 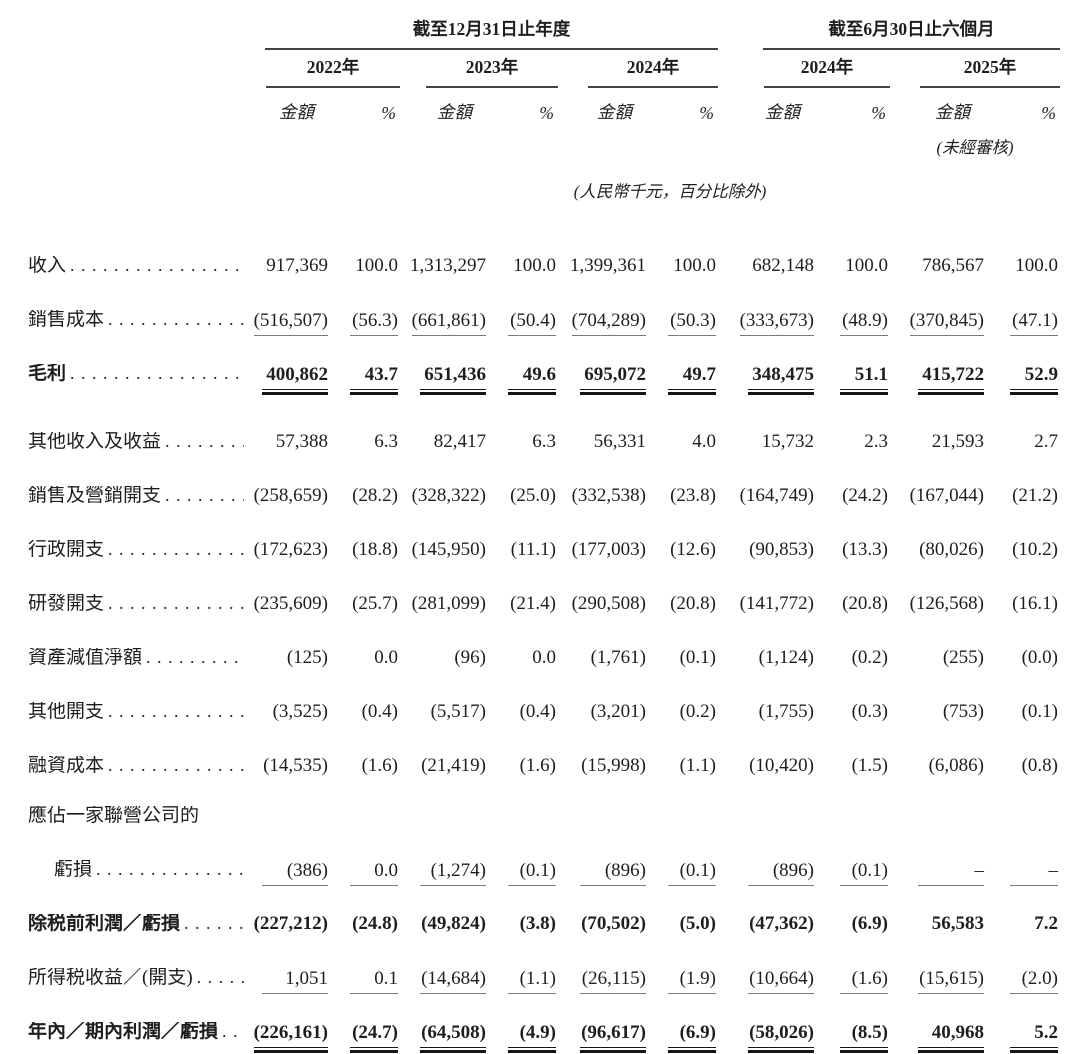 I want to click on cell-value: 56,331, so click(x=619, y=442).